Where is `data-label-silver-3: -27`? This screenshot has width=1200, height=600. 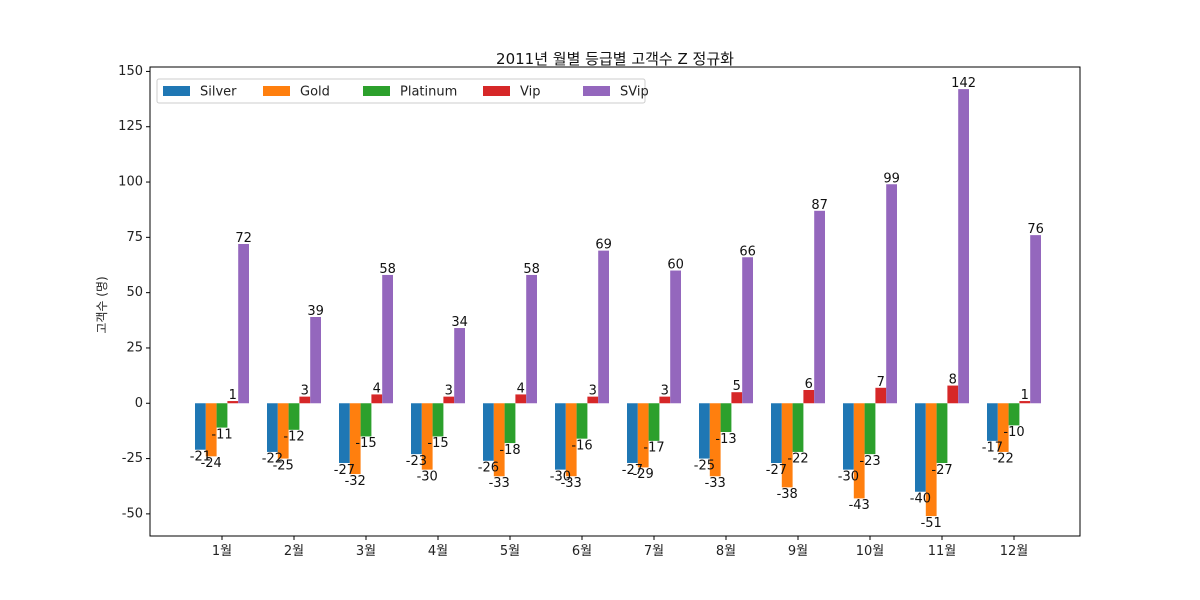 data-label-silver-3: -27 is located at coordinates (344, 470).